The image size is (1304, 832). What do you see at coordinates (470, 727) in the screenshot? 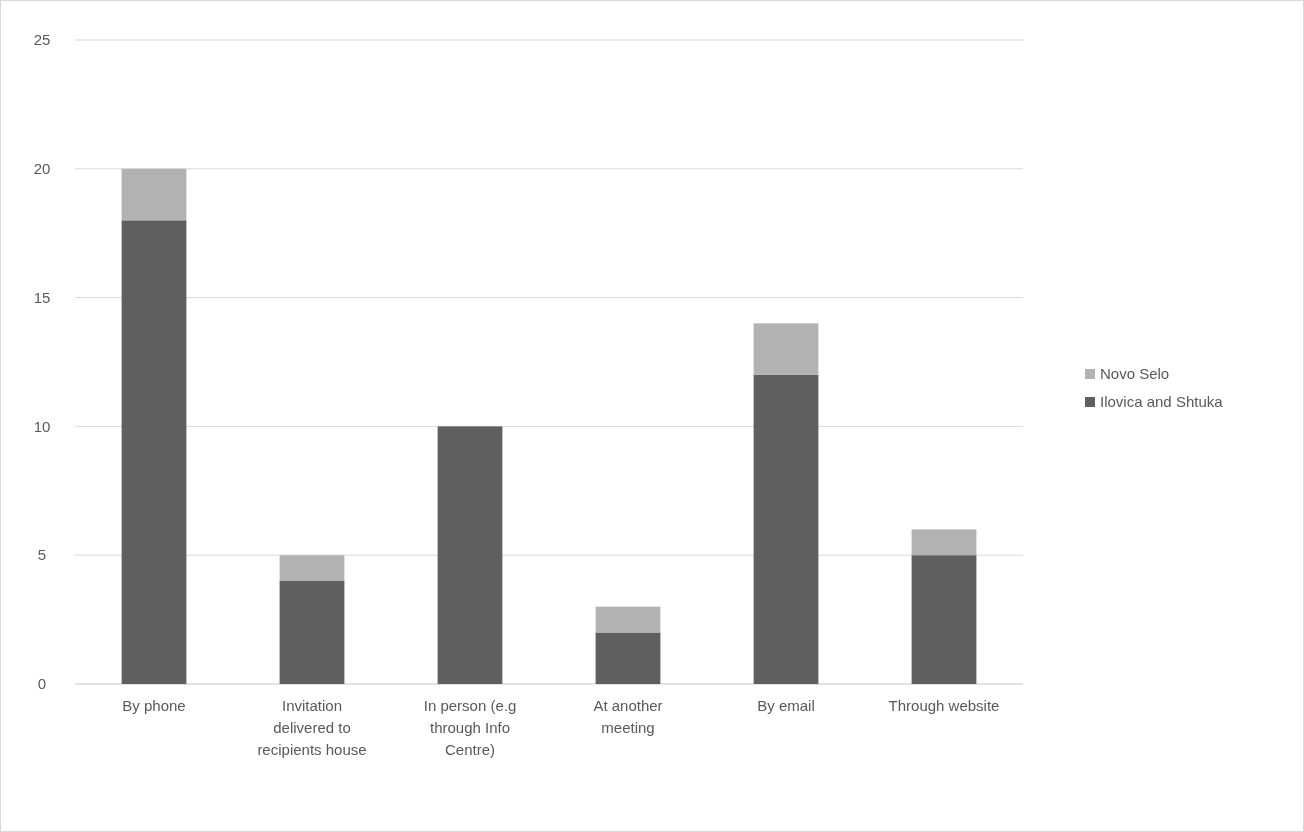
I see `x-tick-label: In person (e.g through Info Centre)` at bounding box center [470, 727].